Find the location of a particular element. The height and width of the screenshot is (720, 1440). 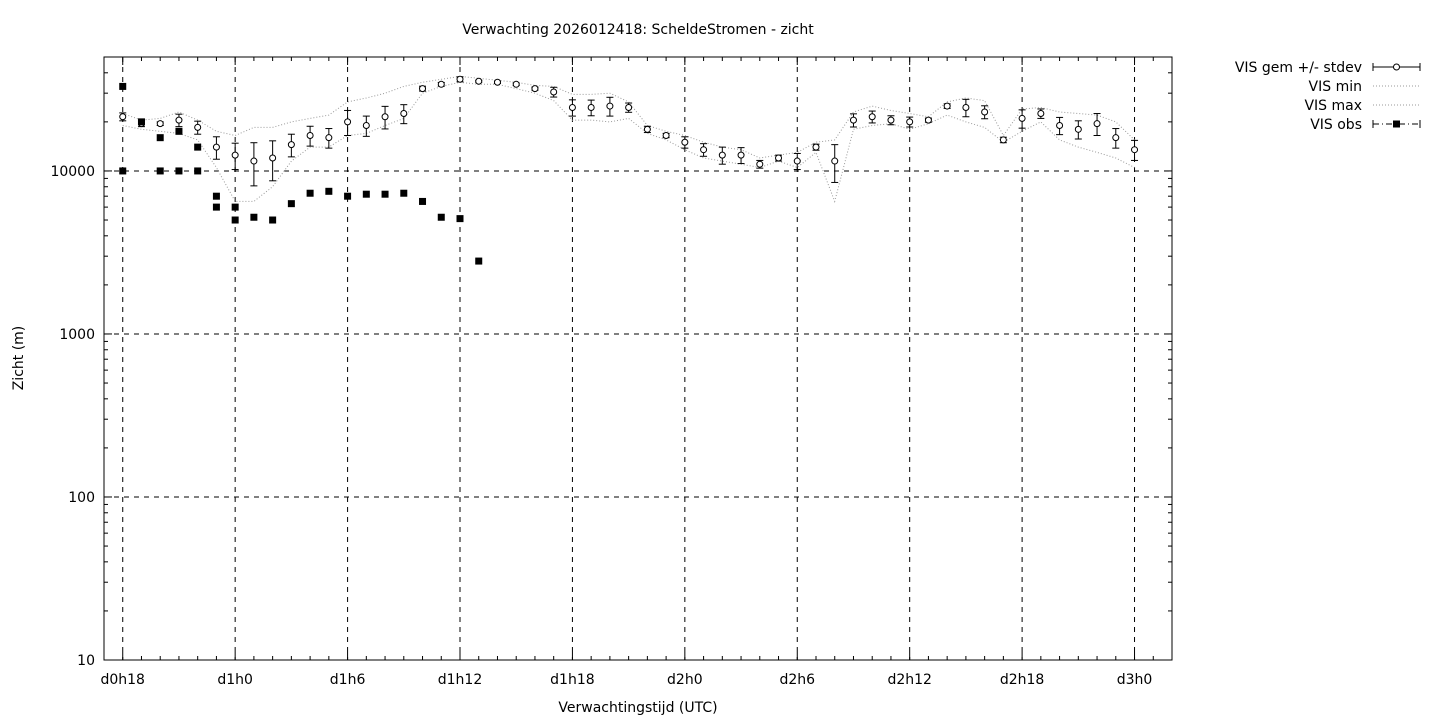

series-line-vis-min is located at coordinates (628, 142).